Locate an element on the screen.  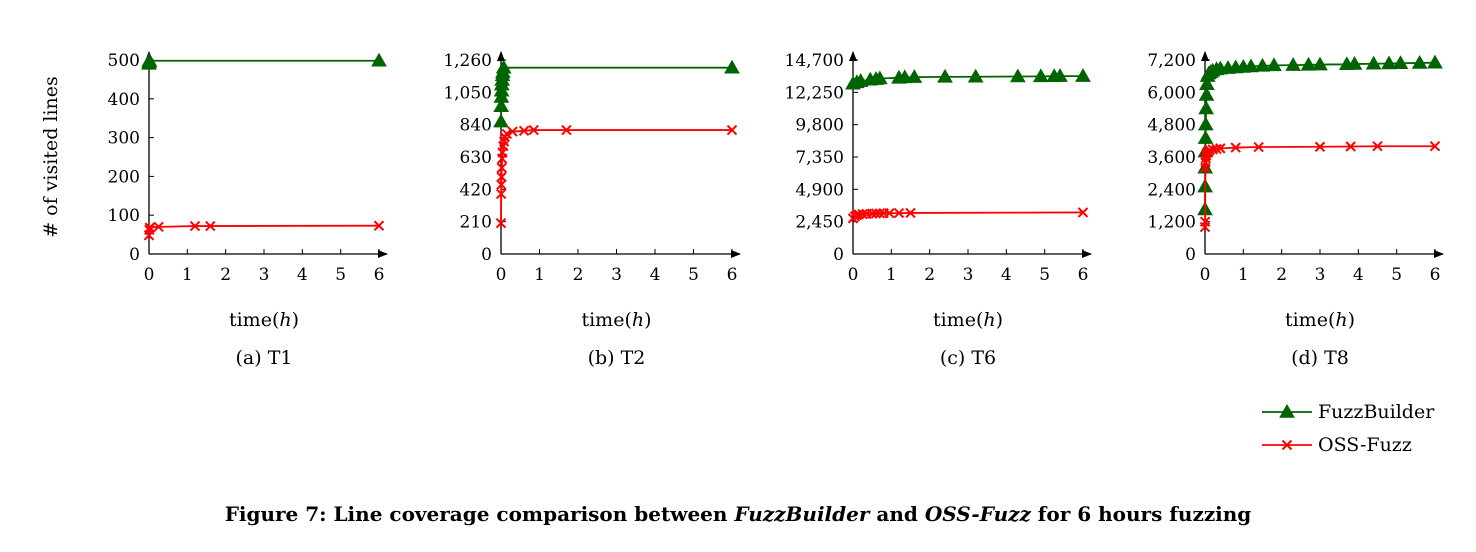
y-tick-label: 1,050 is located at coordinates (467, 93).